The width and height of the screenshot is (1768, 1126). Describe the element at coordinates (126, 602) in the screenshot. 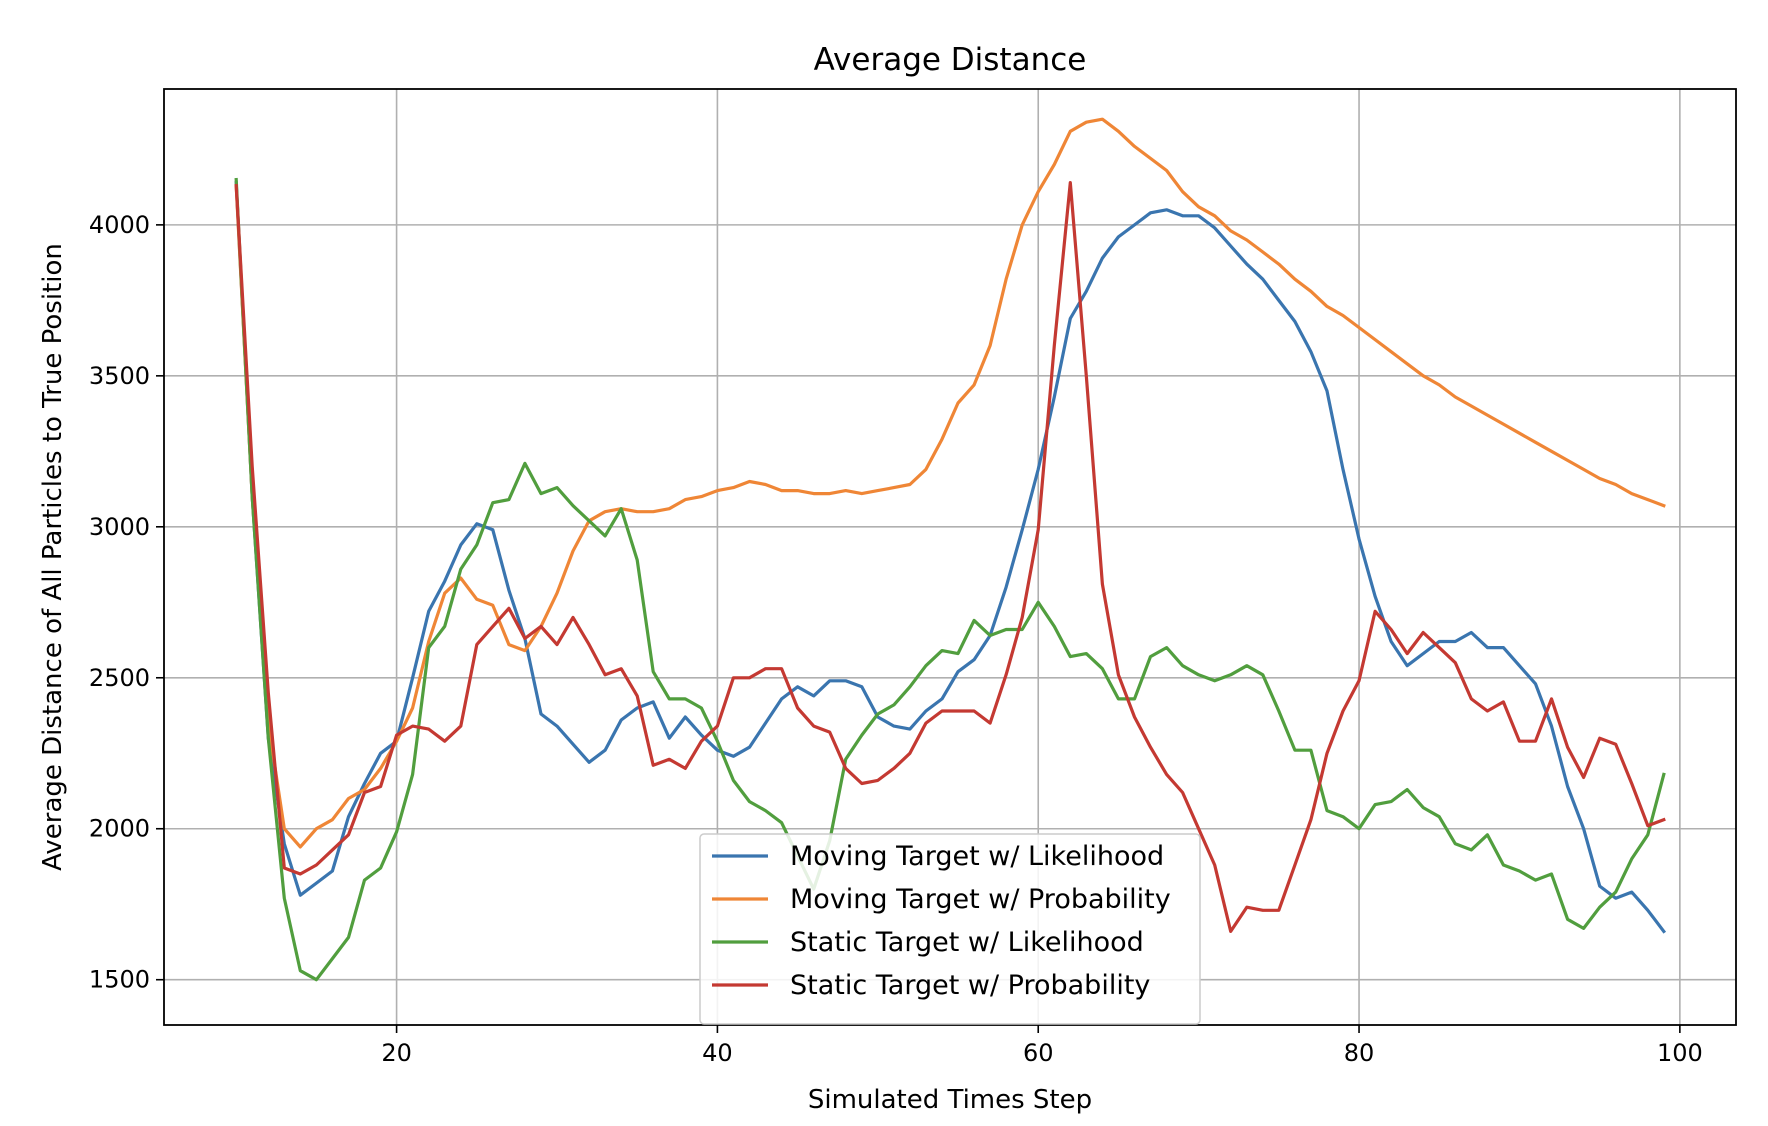

I see `y-axis-ticks: 1500 2000 2500 3000 3500 4000` at that location.